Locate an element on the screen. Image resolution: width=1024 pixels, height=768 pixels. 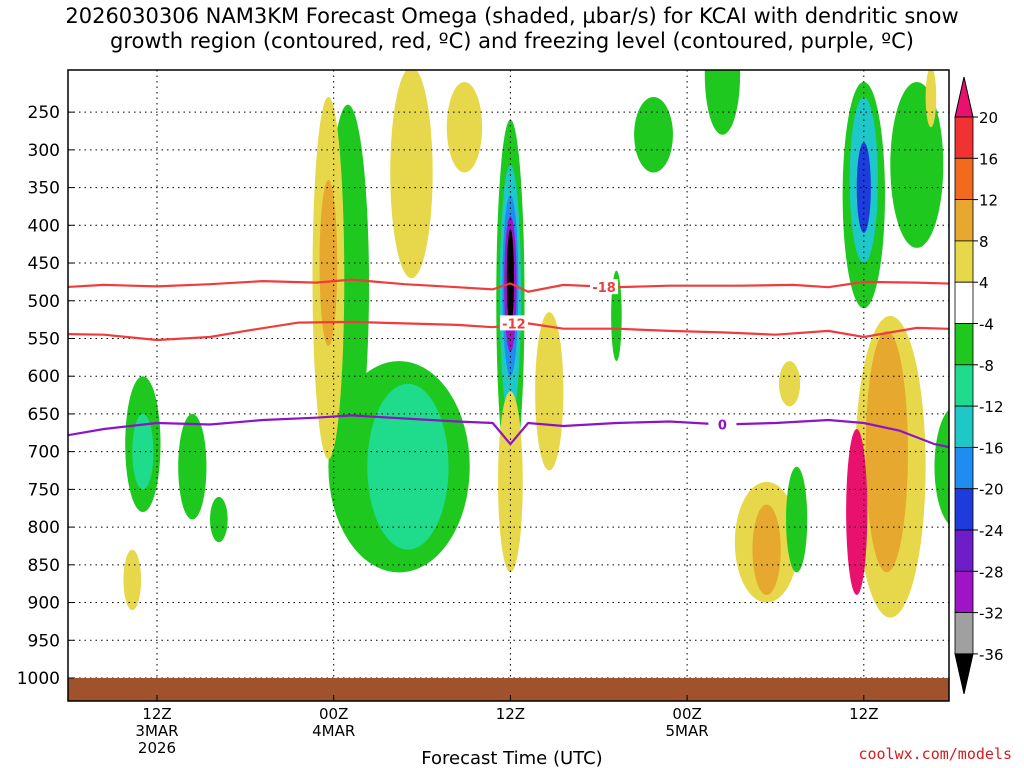
shade-band-a-inner is located at coordinates (143, 451).